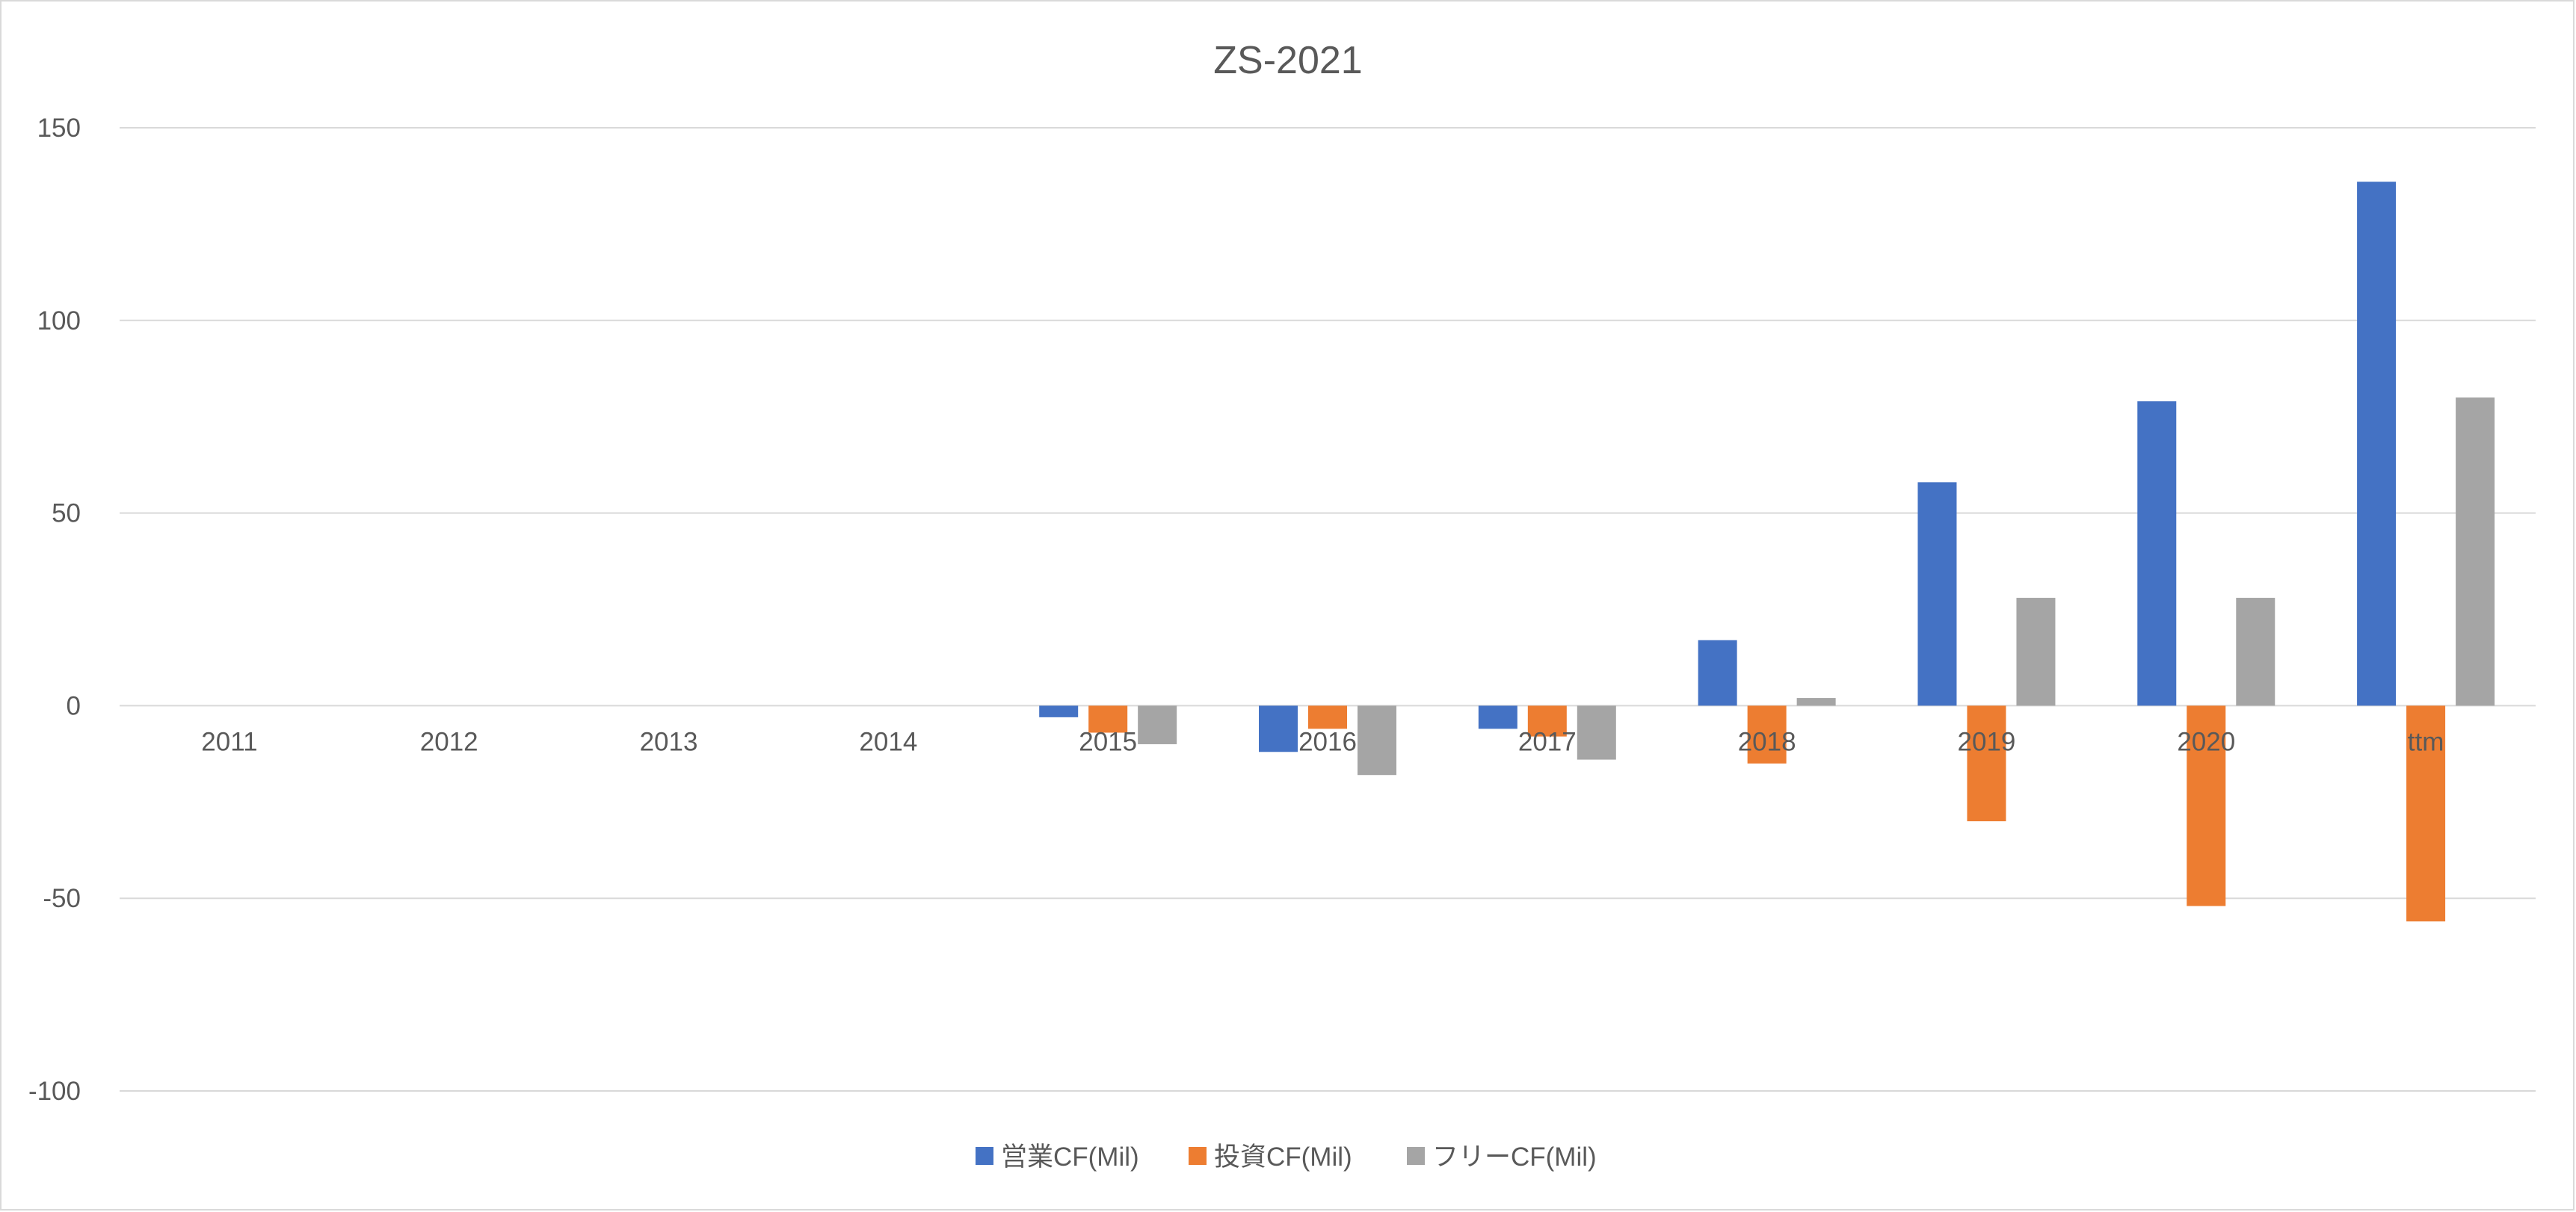 The width and height of the screenshot is (2576, 1212). Describe the element at coordinates (1108, 719) in the screenshot. I see `bar-series-2-2015` at that location.